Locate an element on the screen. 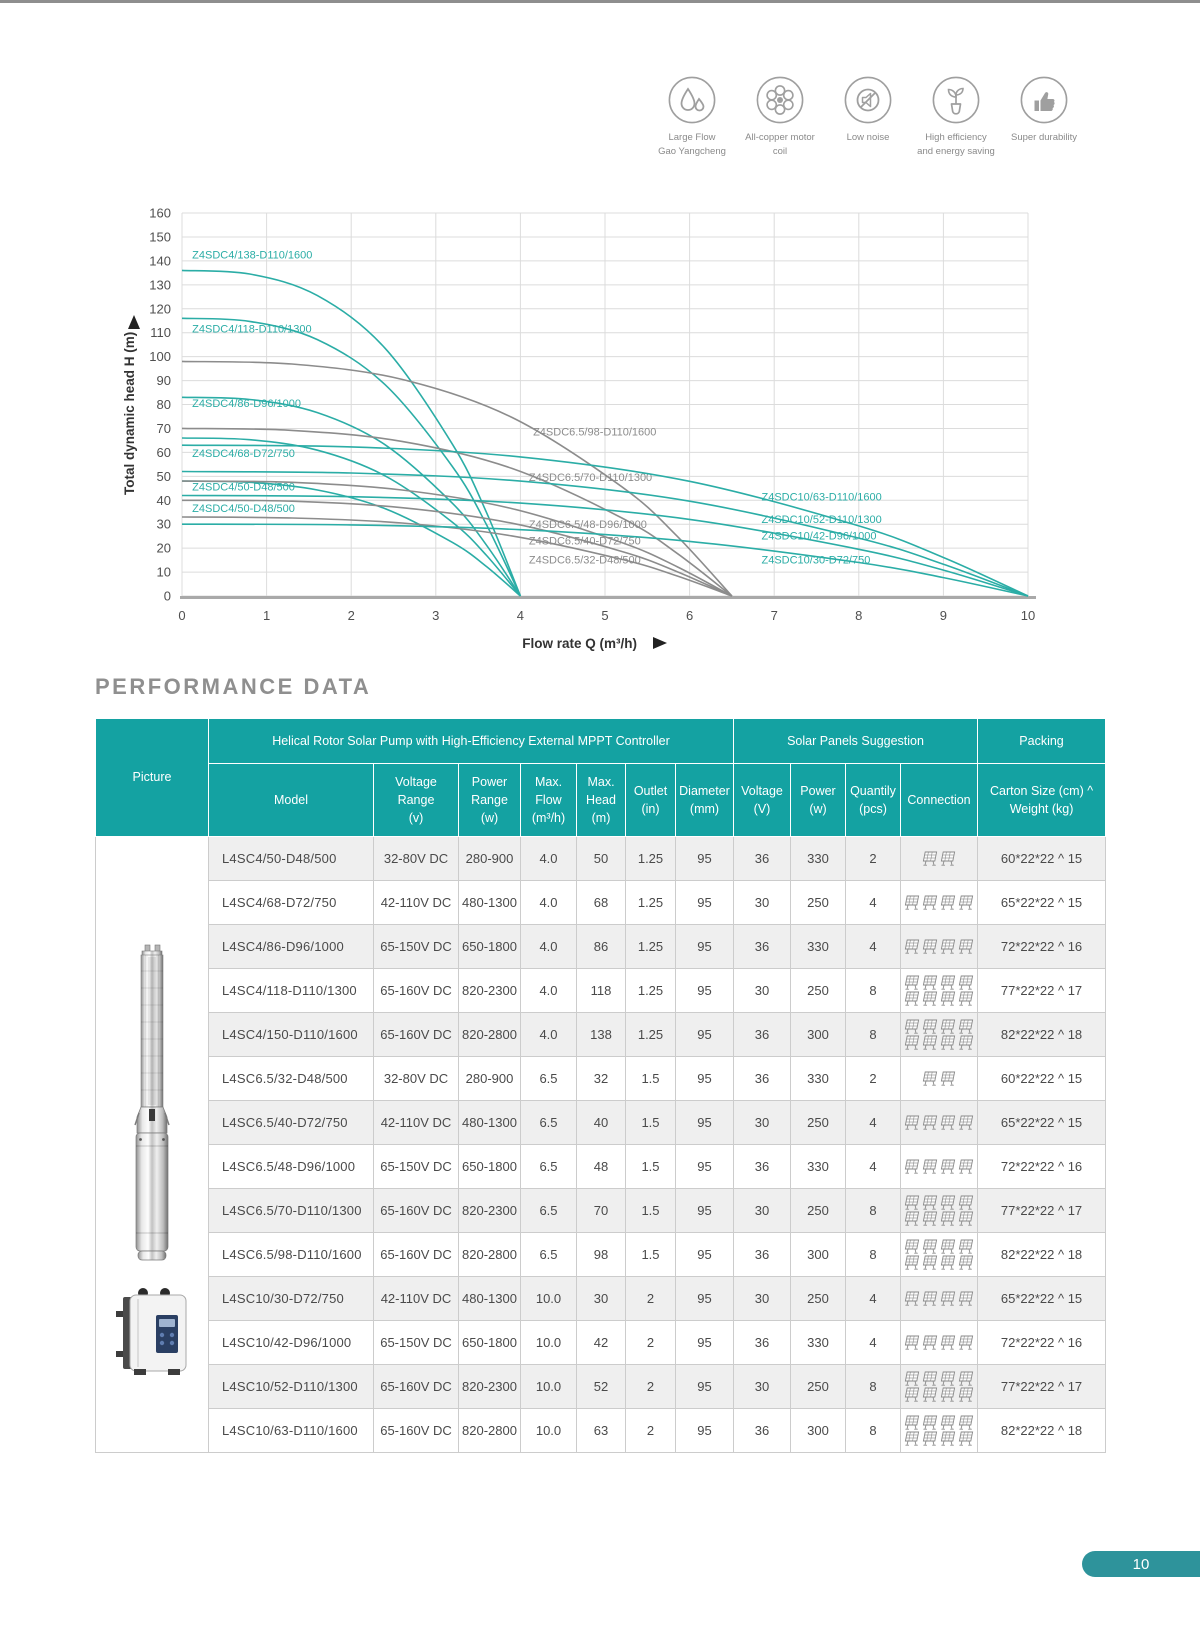  cell-max-head: 42 is located at coordinates (601, 1342).